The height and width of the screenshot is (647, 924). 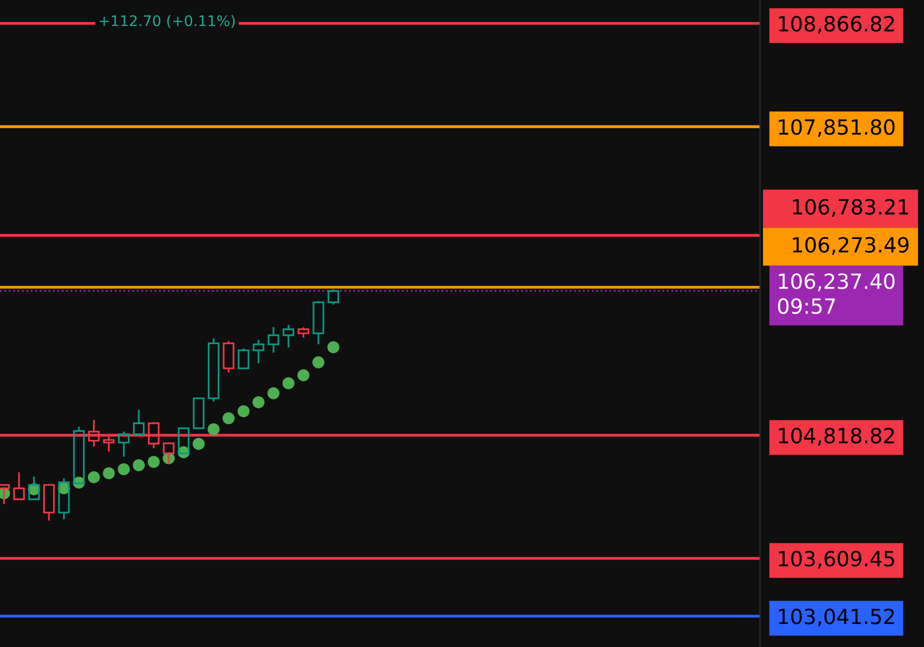 I want to click on annotation: +112.70 (+0.11%), so click(x=167, y=21).